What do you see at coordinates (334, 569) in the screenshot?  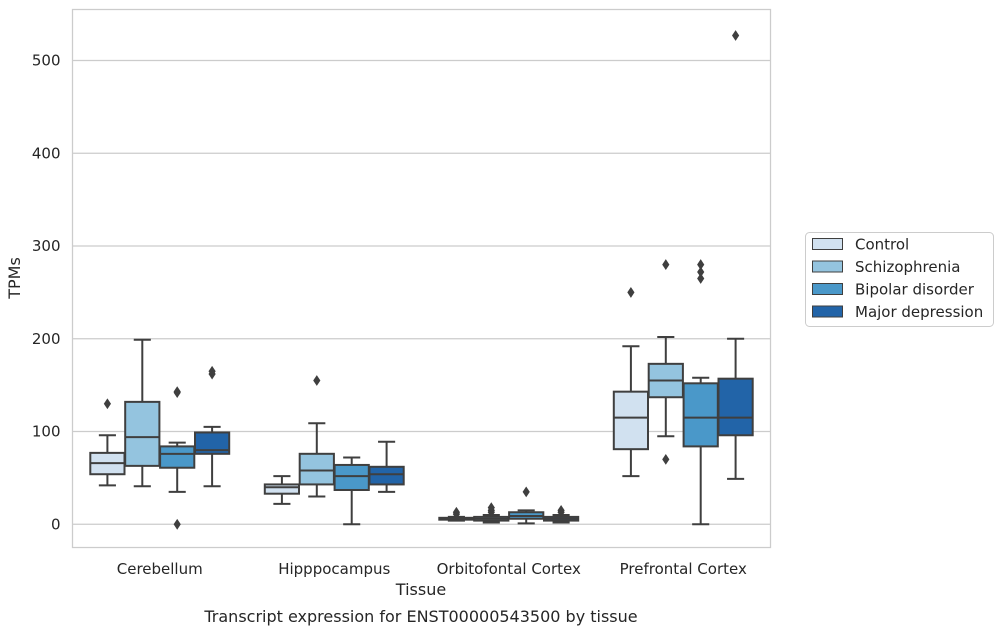 I see `x-tick-label: Hipppocampus` at bounding box center [334, 569].